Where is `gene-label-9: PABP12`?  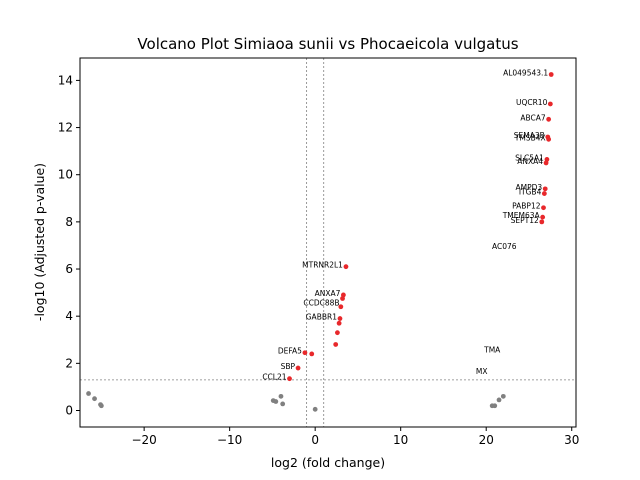
gene-label-9: PABP12 is located at coordinates (526, 206).